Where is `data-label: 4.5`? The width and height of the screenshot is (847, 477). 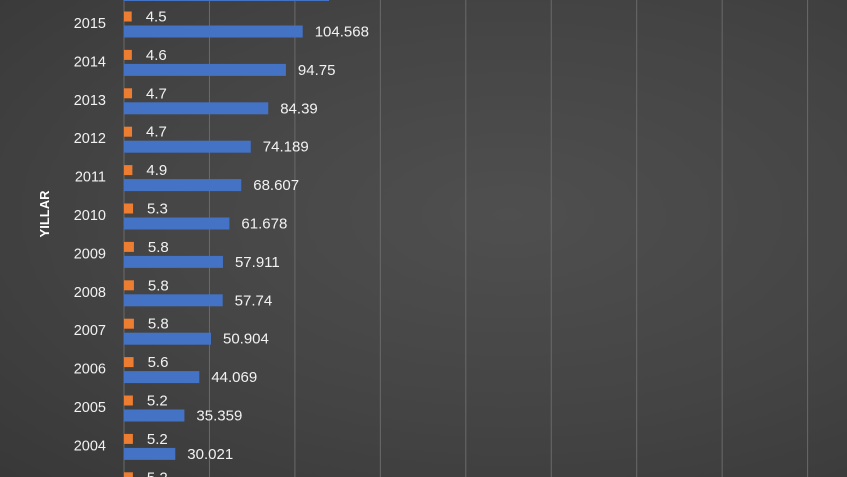 data-label: 4.5 is located at coordinates (156, 17).